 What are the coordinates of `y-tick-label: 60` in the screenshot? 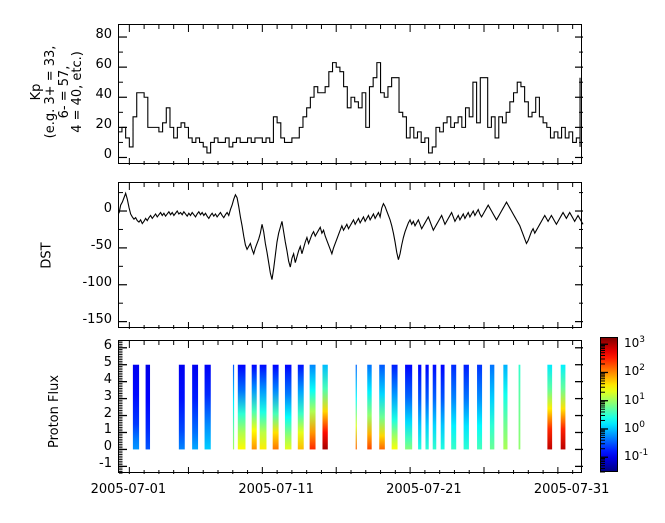 It's located at (103, 65).